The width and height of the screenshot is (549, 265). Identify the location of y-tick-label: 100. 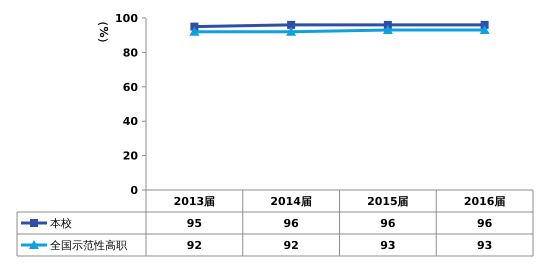
(126, 18).